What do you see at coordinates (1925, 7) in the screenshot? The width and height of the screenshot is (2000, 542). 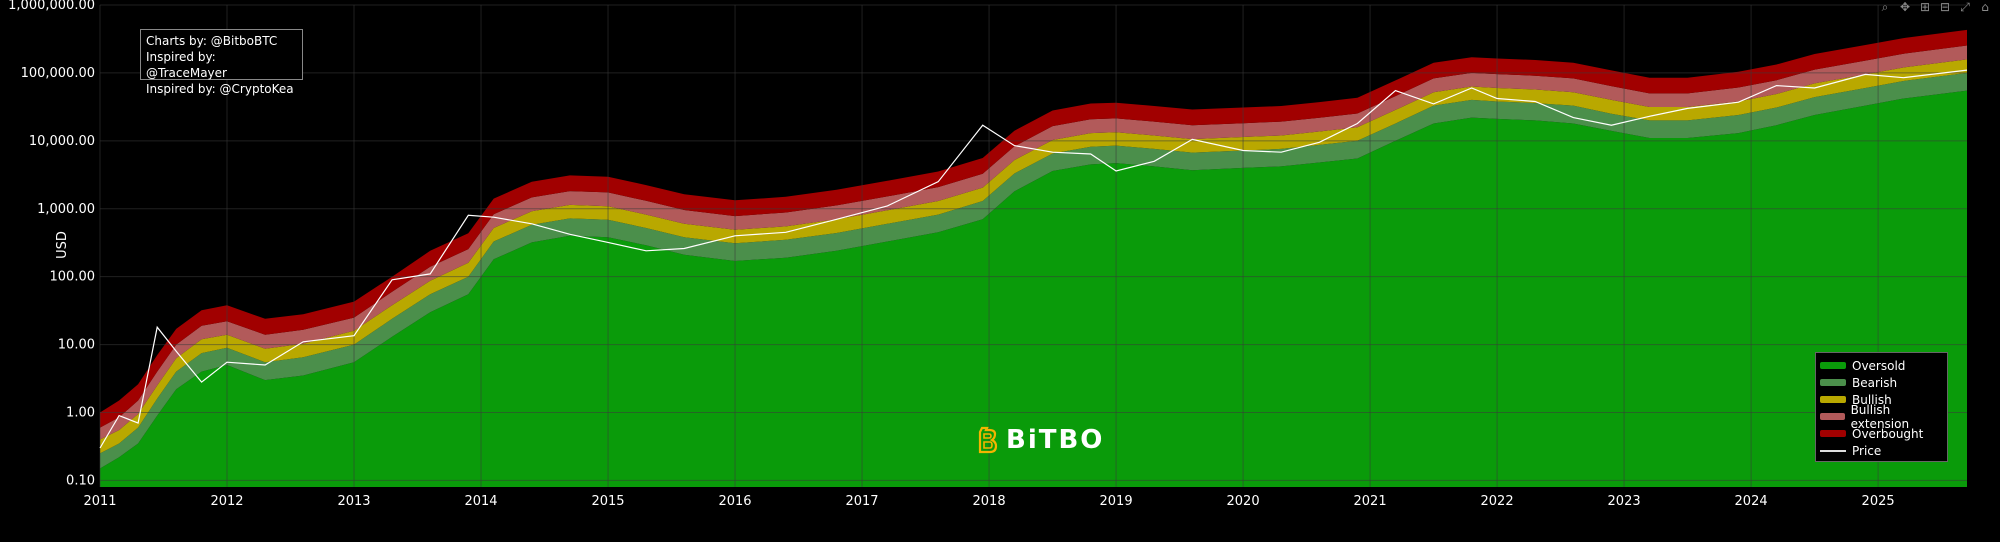 I see `zoom-in-icon: ⊞` at bounding box center [1925, 7].